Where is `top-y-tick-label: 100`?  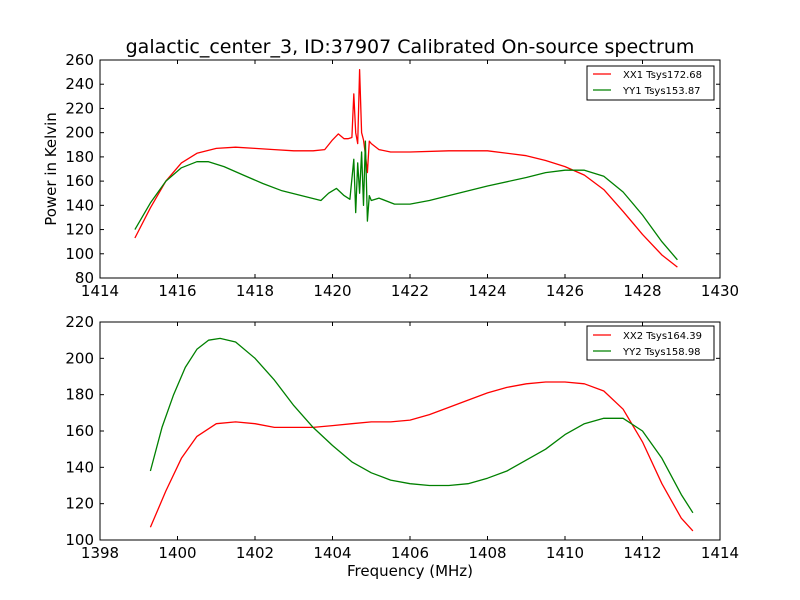 top-y-tick-label: 100 is located at coordinates (79, 254).